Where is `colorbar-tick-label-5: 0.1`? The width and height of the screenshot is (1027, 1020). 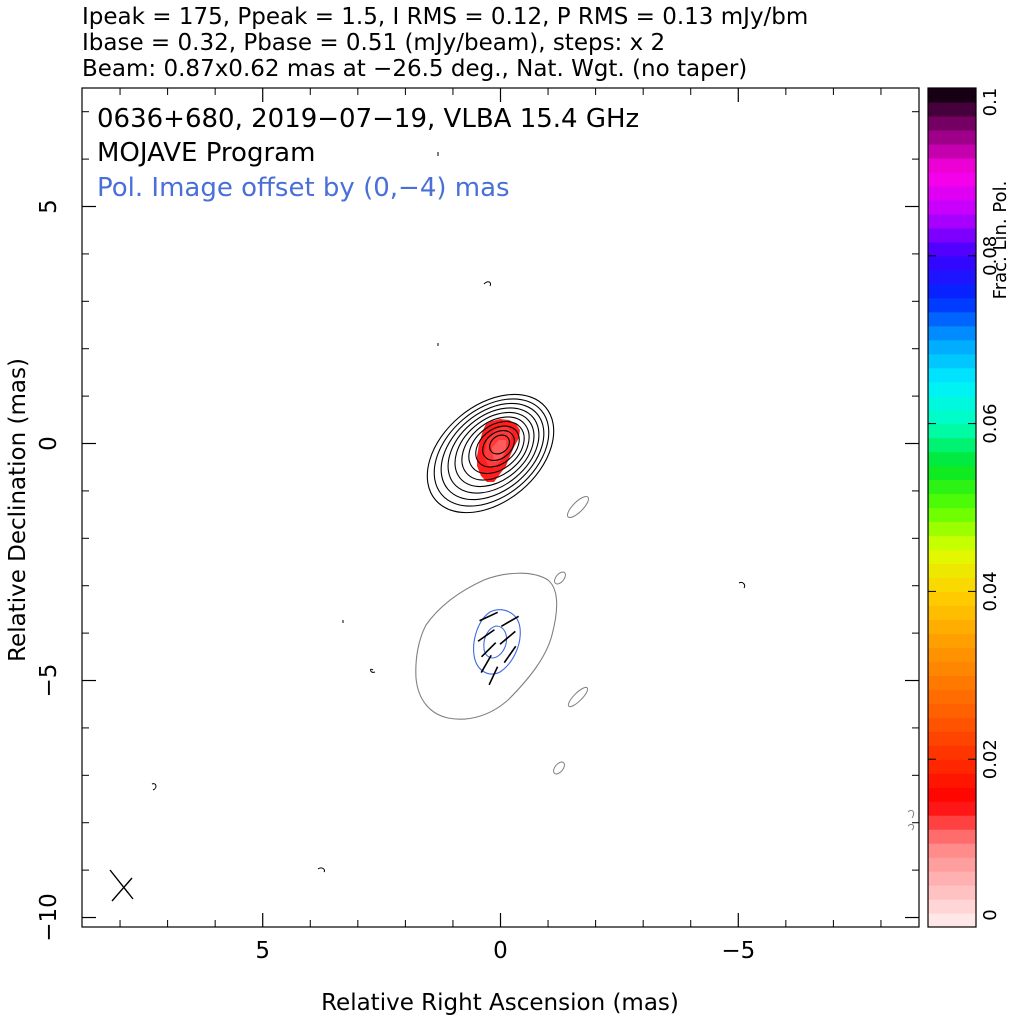
colorbar-tick-label-5: 0.1 is located at coordinates (990, 102).